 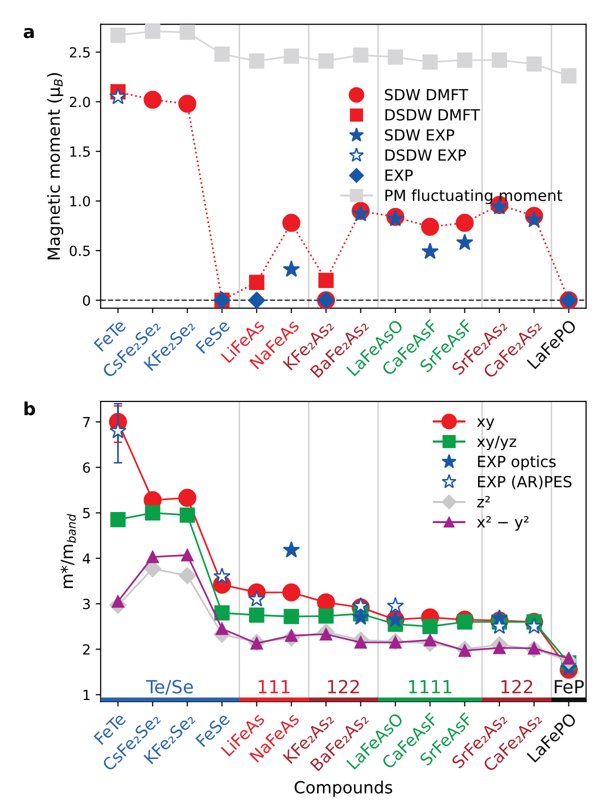 I want to click on chart-title: b, so click(x=30, y=408).